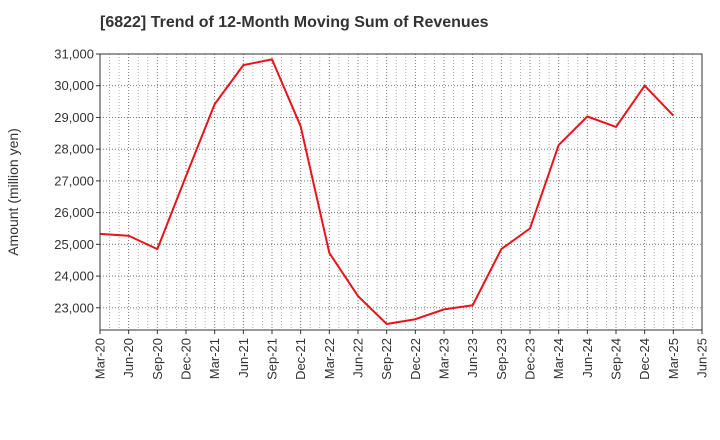 This screenshot has height=440, width=720. What do you see at coordinates (530, 359) in the screenshot?
I see `x-tick-label: Dec-23` at bounding box center [530, 359].